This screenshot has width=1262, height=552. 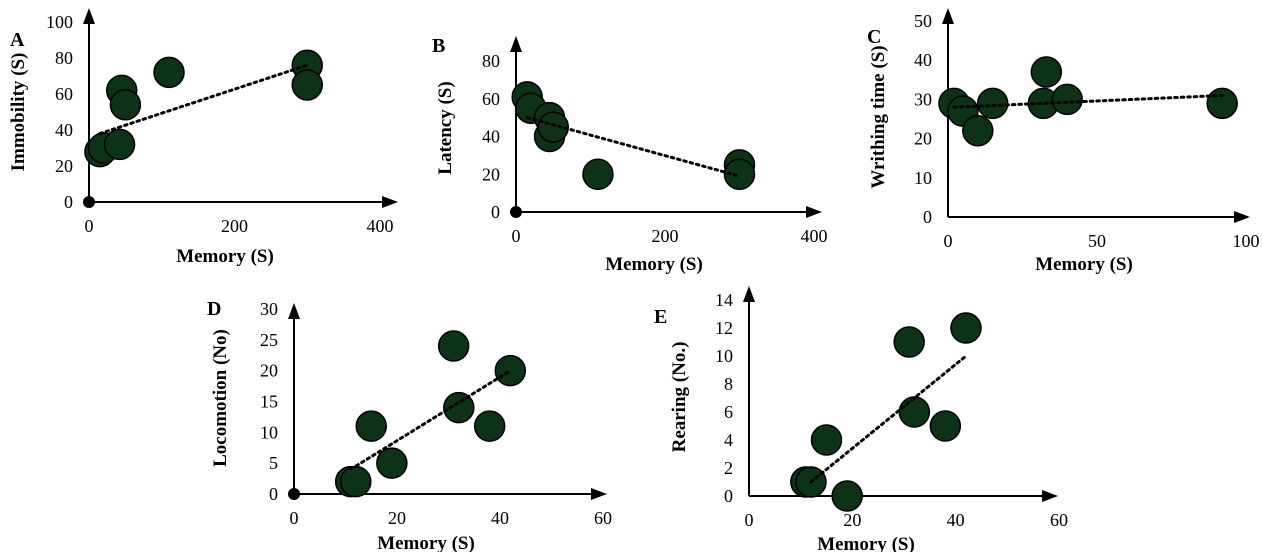 What do you see at coordinates (724, 300) in the screenshot?
I see `y-tick-label: 14` at bounding box center [724, 300].